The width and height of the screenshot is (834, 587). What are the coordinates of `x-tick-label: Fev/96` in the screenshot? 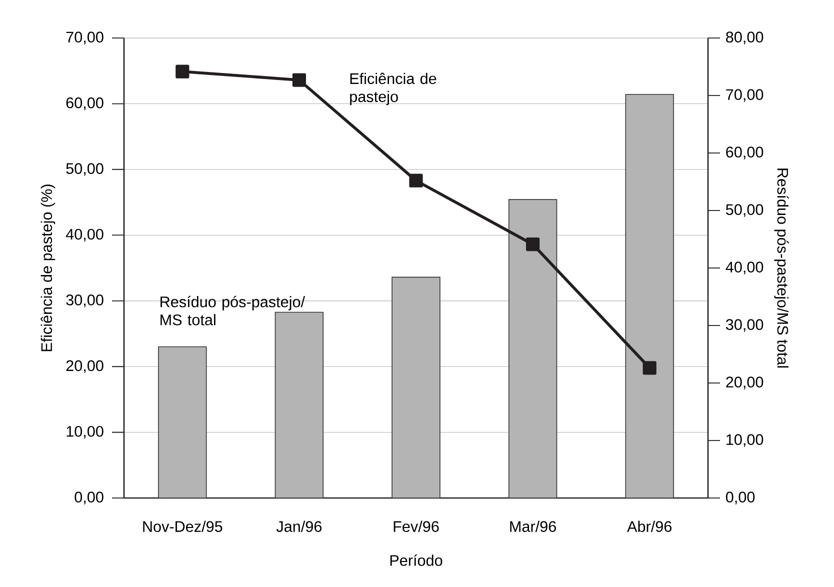 It's located at (416, 526).